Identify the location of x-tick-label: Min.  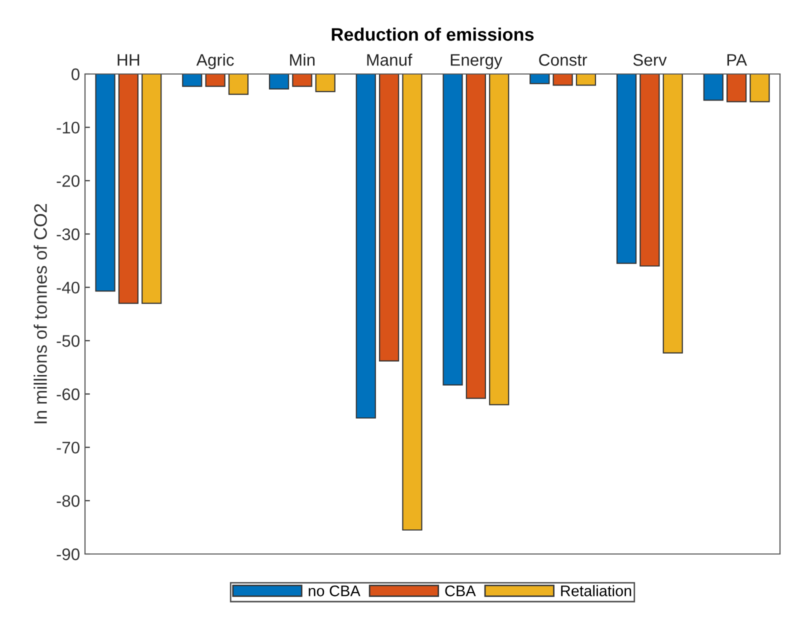
(302, 60).